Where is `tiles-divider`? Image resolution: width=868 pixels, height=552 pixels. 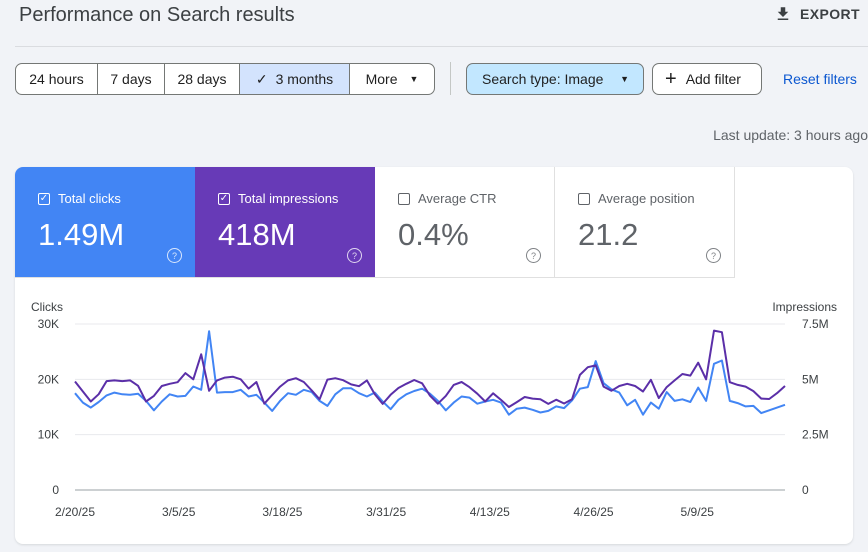
tiles-divider is located at coordinates (375, 277).